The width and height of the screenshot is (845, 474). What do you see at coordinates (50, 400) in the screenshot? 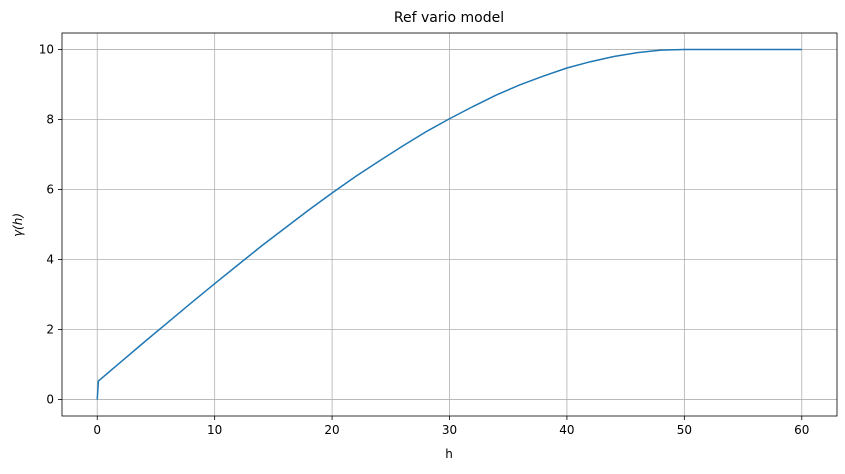
I see `y-tick-label: 0` at bounding box center [50, 400].